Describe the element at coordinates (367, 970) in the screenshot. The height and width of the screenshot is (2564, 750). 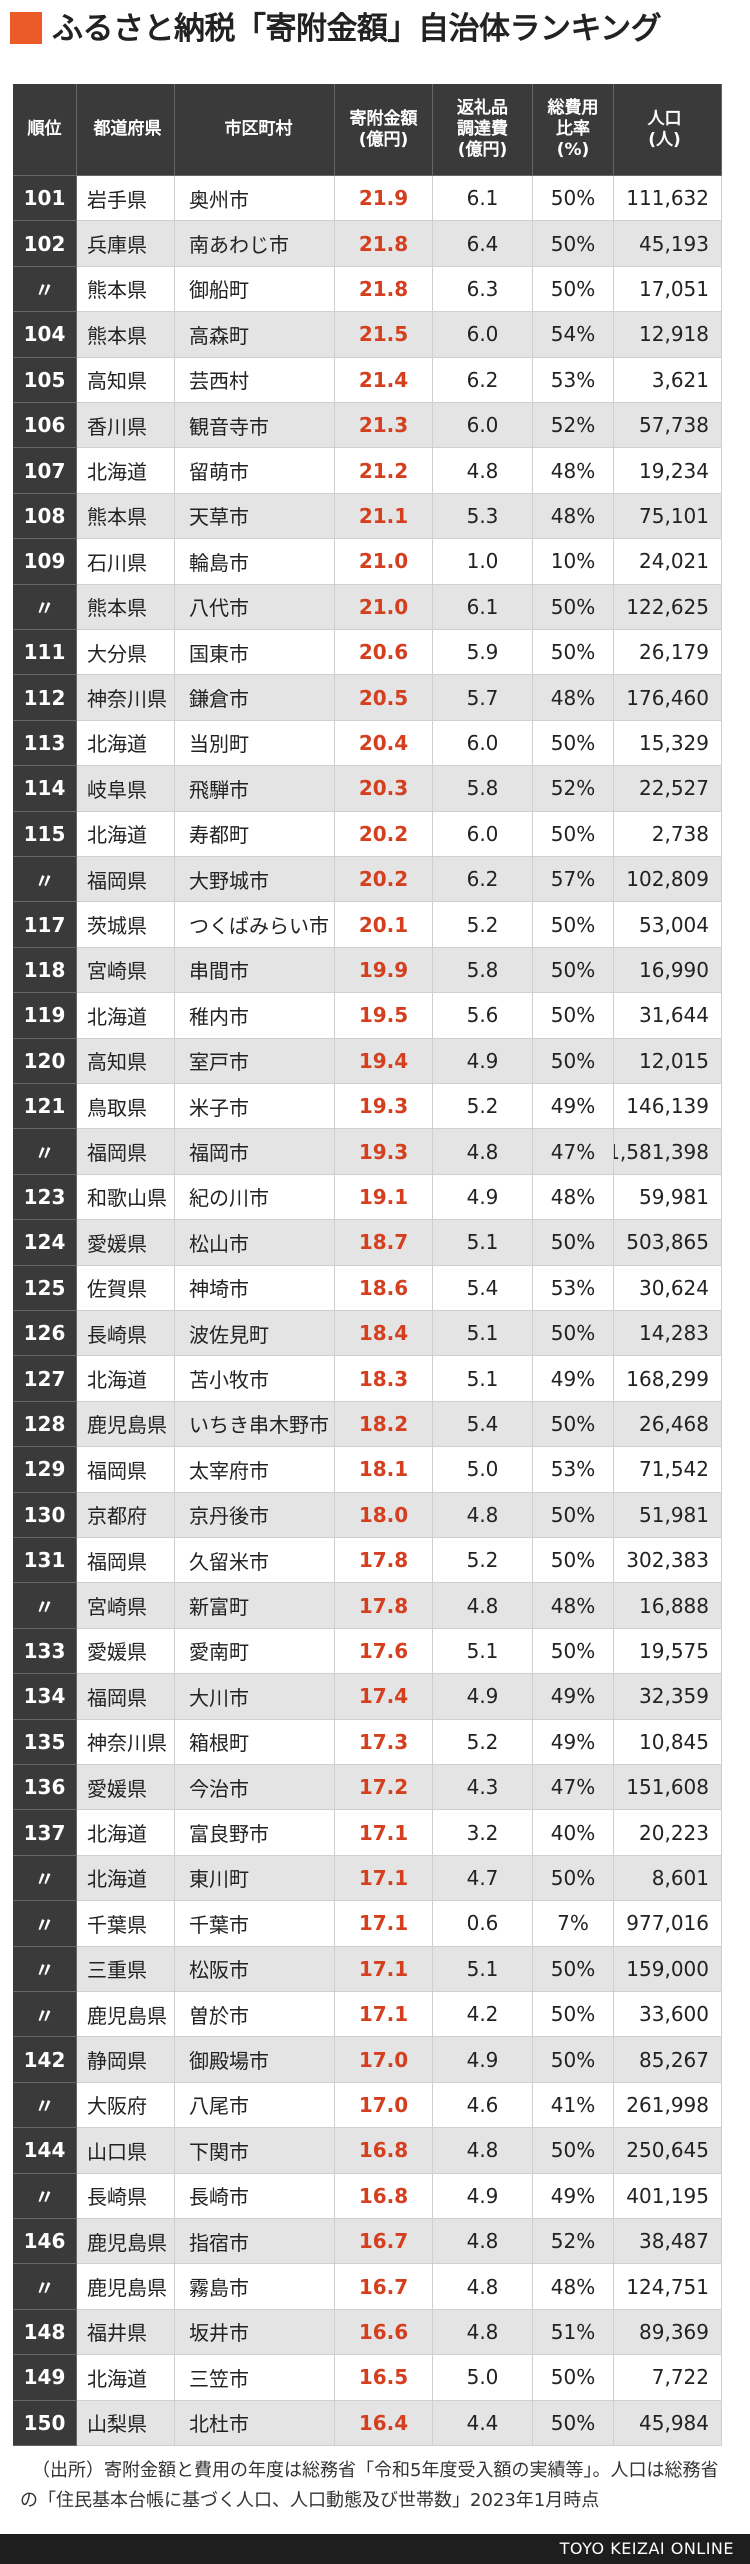
I see `table-row: 118 宮崎県 串間市 19.9 5.8 50% 16,990` at that location.